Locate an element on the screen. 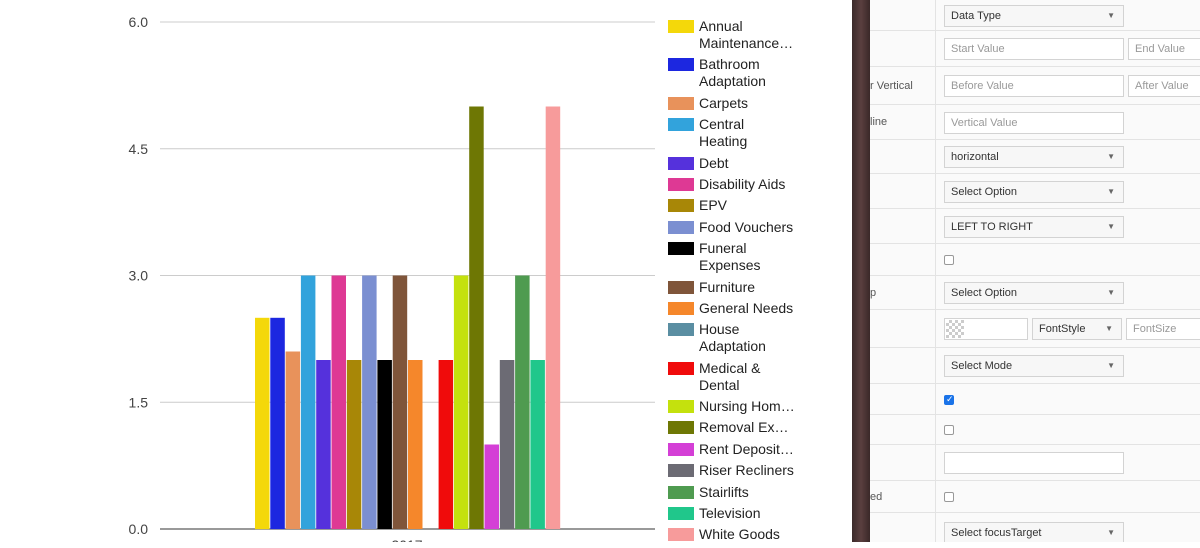  option-select: Select Mode ▼ is located at coordinates (1034, 366).